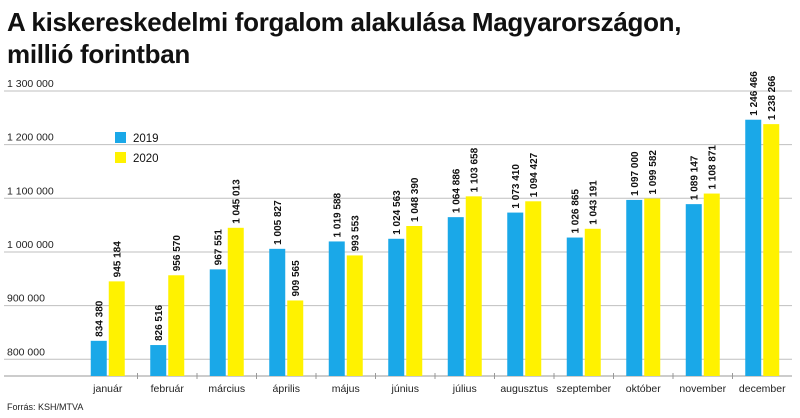  I want to click on value-label: 1 099 582, so click(653, 172).